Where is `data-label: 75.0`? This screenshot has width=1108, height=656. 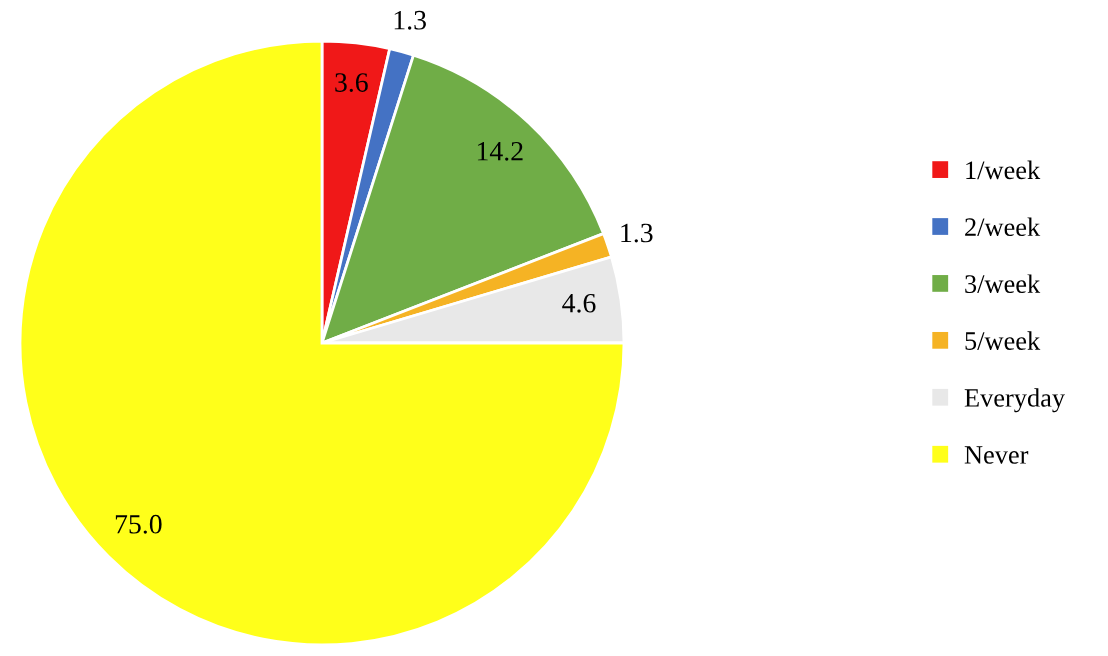 data-label: 75.0 is located at coordinates (138, 524).